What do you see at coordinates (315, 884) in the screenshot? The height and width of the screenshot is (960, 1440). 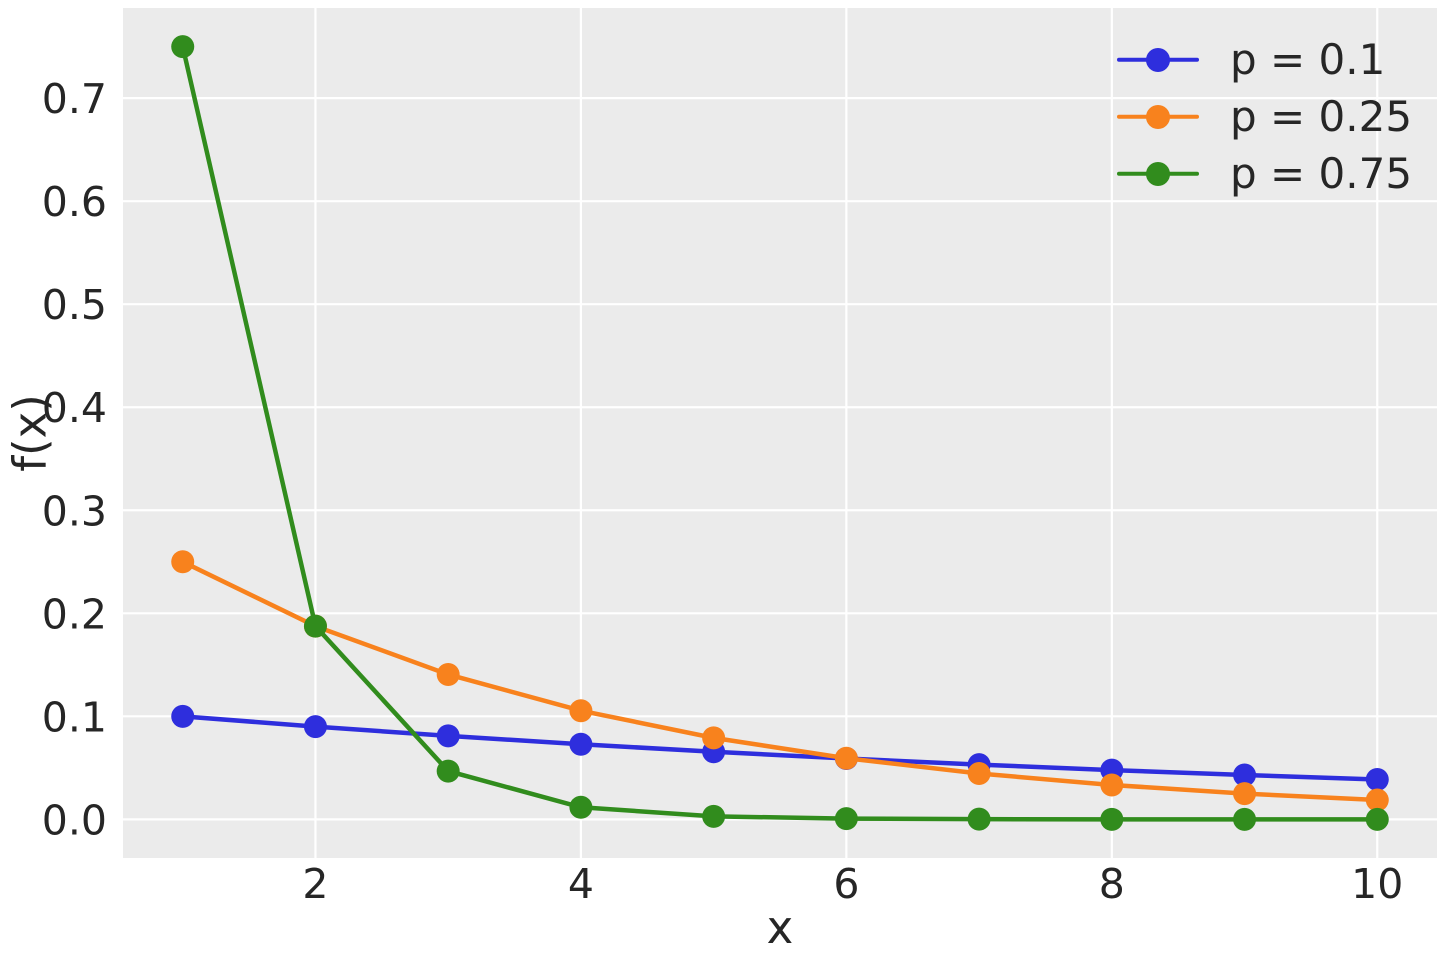 I see `x-tick-label: 2` at bounding box center [315, 884].